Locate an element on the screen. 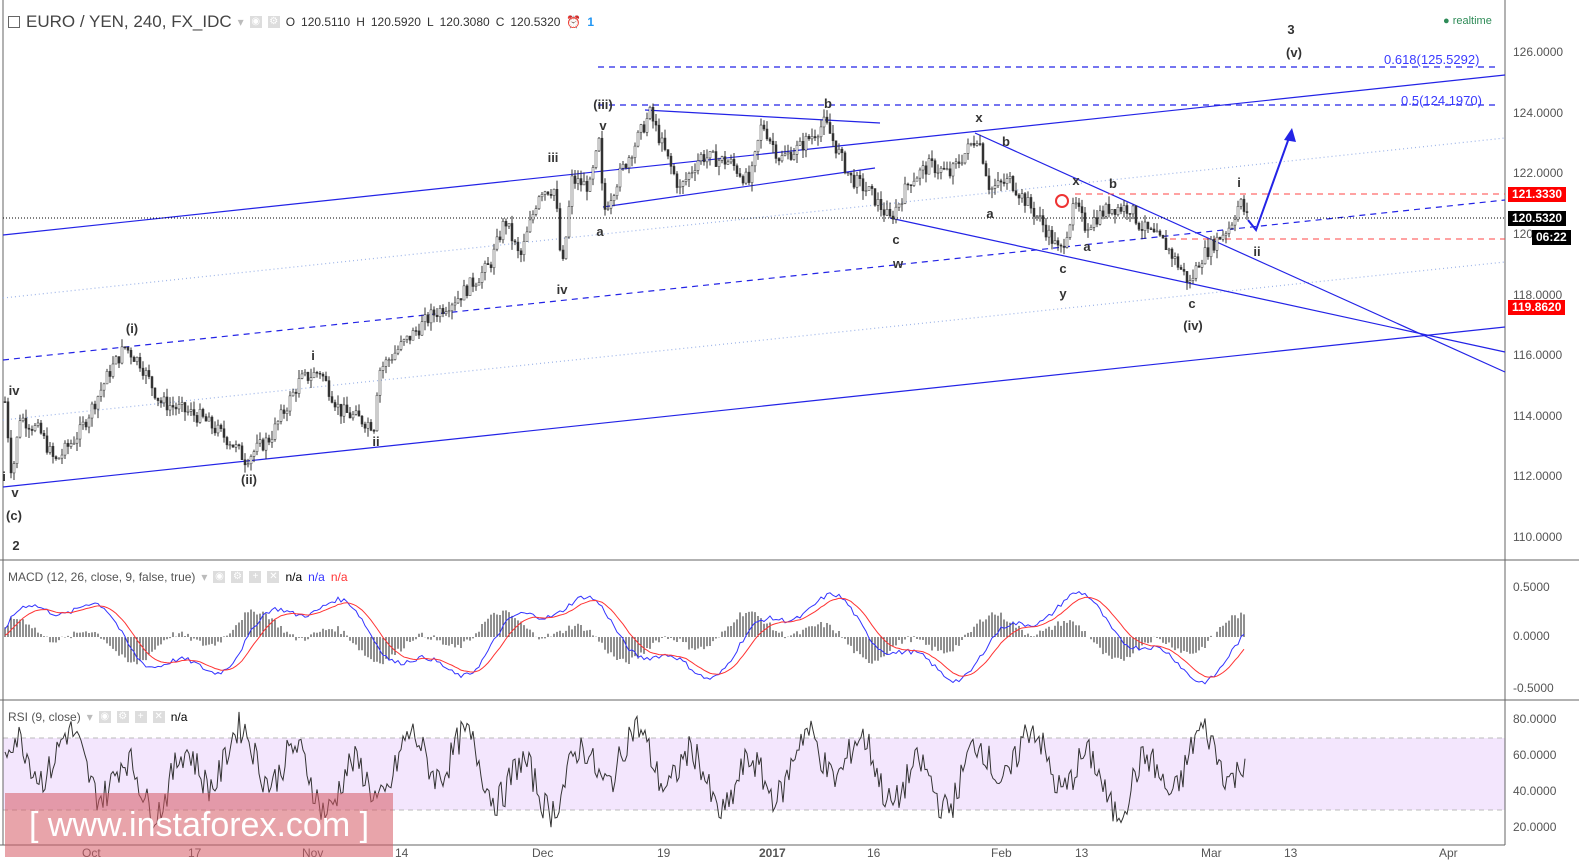  wave-label: 3 is located at coordinates (1291, 29).